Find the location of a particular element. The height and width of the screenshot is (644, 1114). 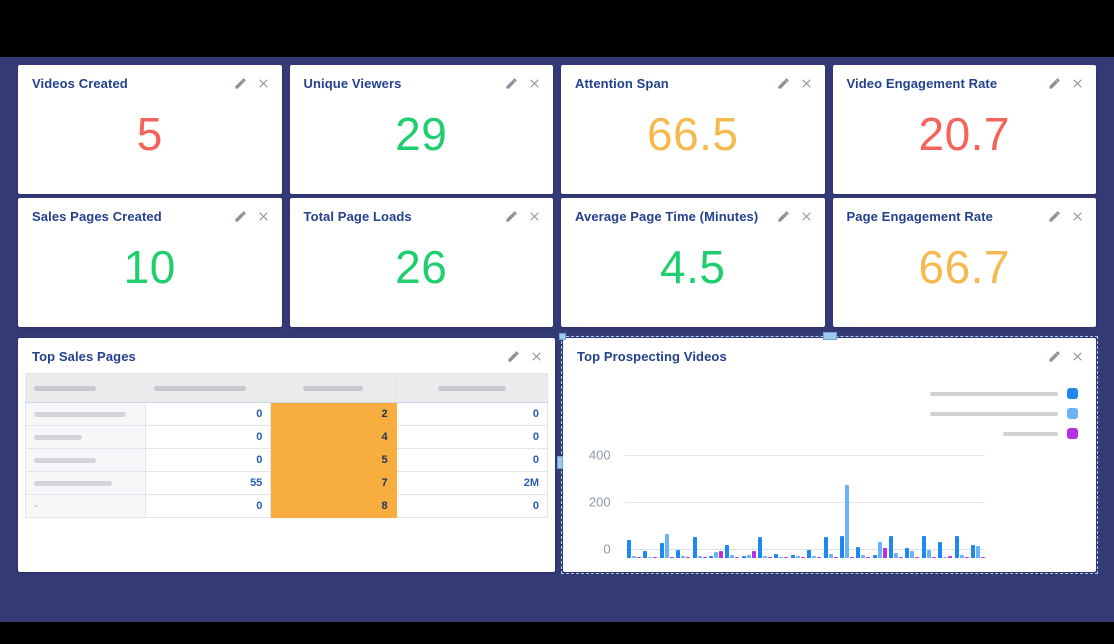

table-cell: 0 is located at coordinates (208, 437).